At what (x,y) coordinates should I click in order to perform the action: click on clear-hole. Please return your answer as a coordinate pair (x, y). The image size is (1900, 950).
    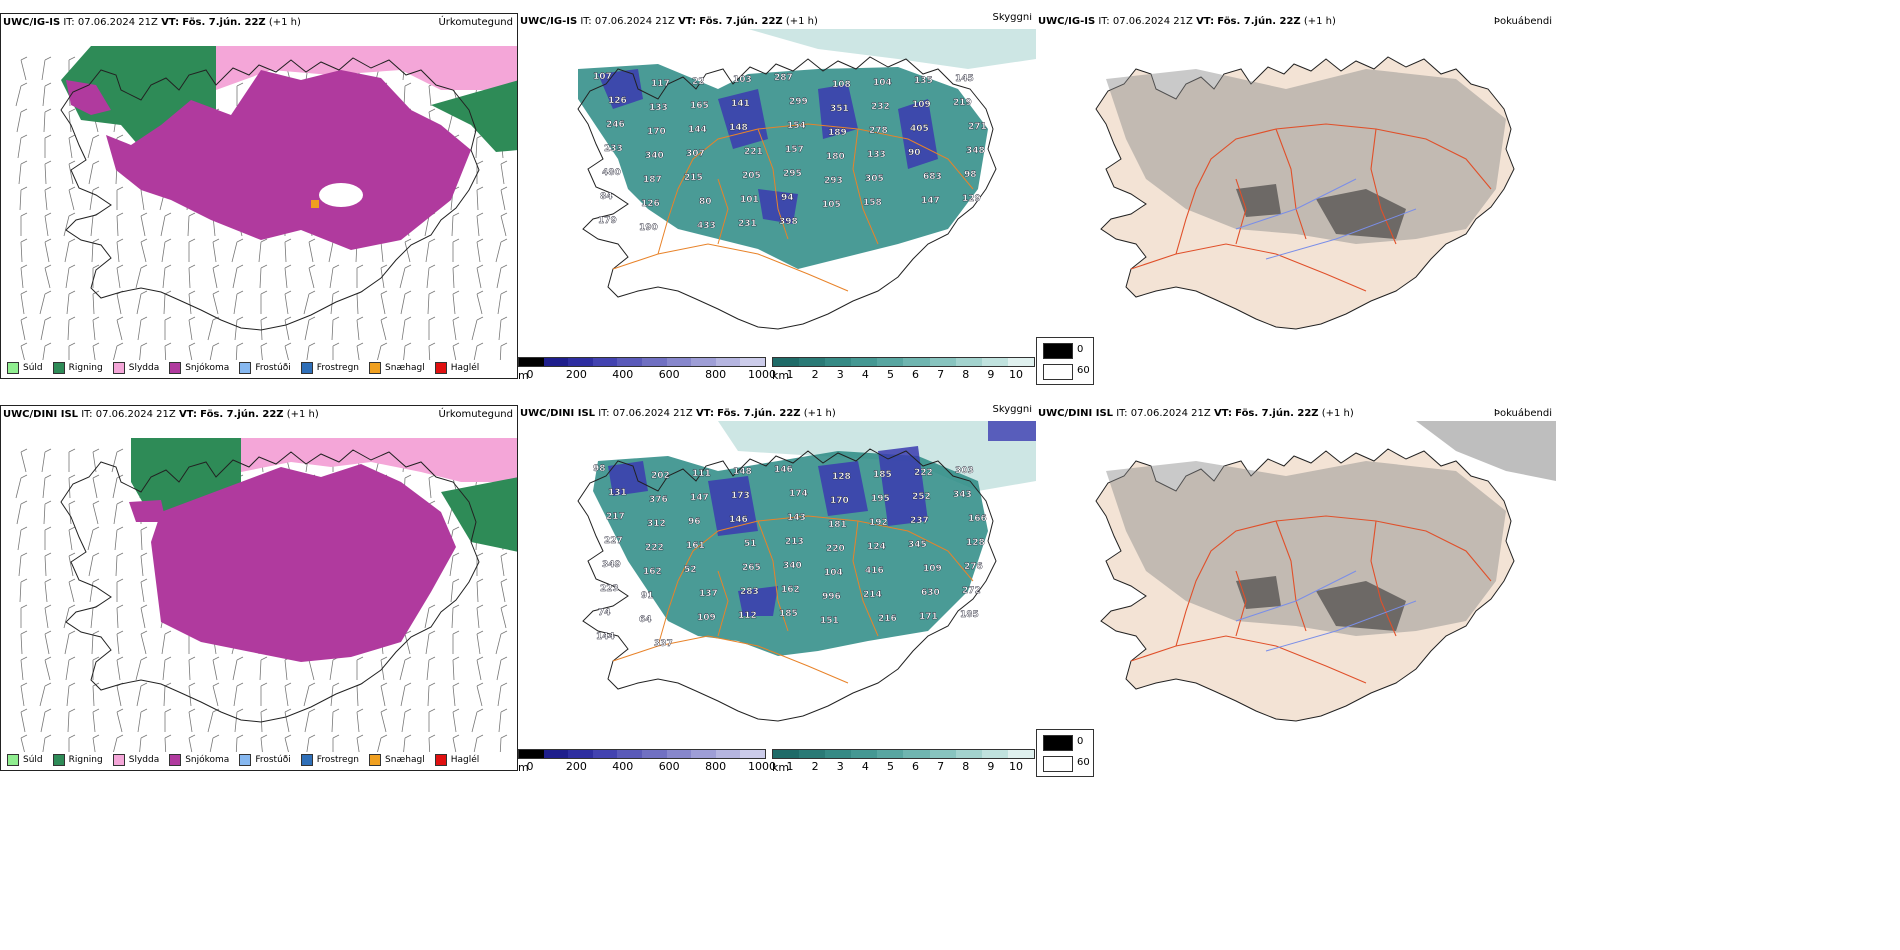
    Looking at the image, I should click on (341, 195).